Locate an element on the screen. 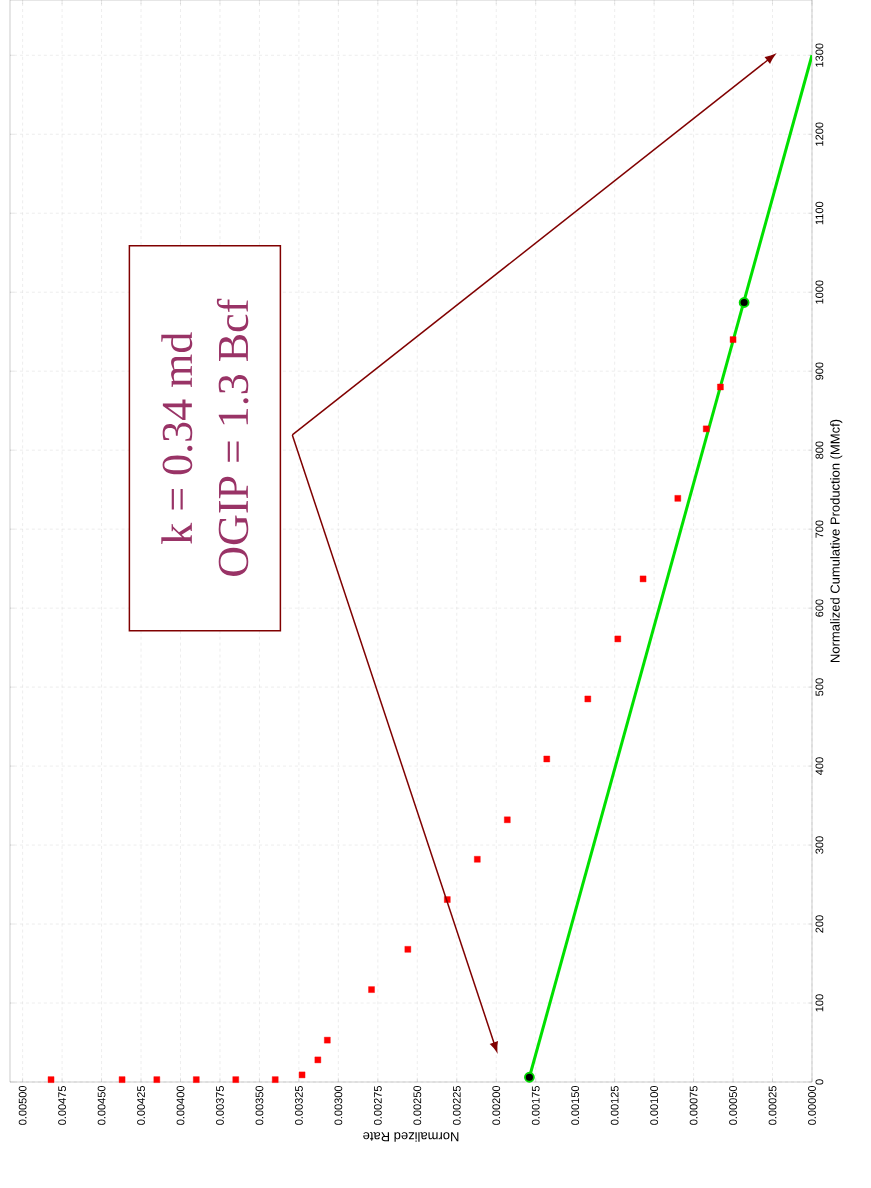 This screenshot has width=871, height=1188. x-tick-label: 0.00000 is located at coordinates (812, 1105).